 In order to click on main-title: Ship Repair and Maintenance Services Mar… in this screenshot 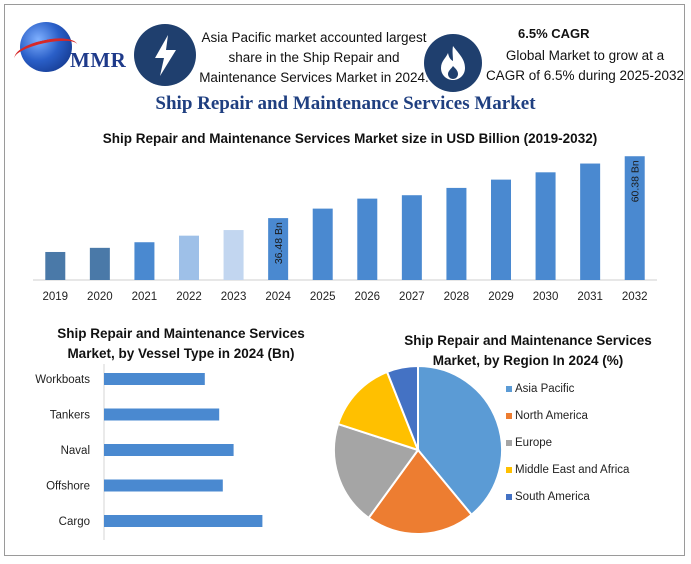, I will do `click(345, 103)`.